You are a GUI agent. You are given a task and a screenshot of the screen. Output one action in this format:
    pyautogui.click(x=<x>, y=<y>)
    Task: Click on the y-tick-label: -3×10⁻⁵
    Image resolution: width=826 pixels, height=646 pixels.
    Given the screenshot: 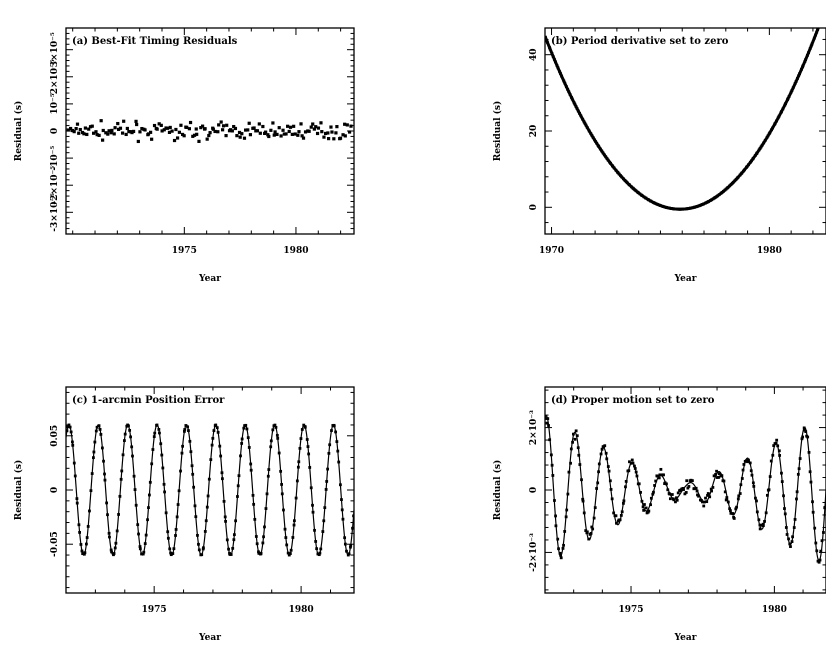 What is the action you would take?
    pyautogui.click(x=55, y=212)
    